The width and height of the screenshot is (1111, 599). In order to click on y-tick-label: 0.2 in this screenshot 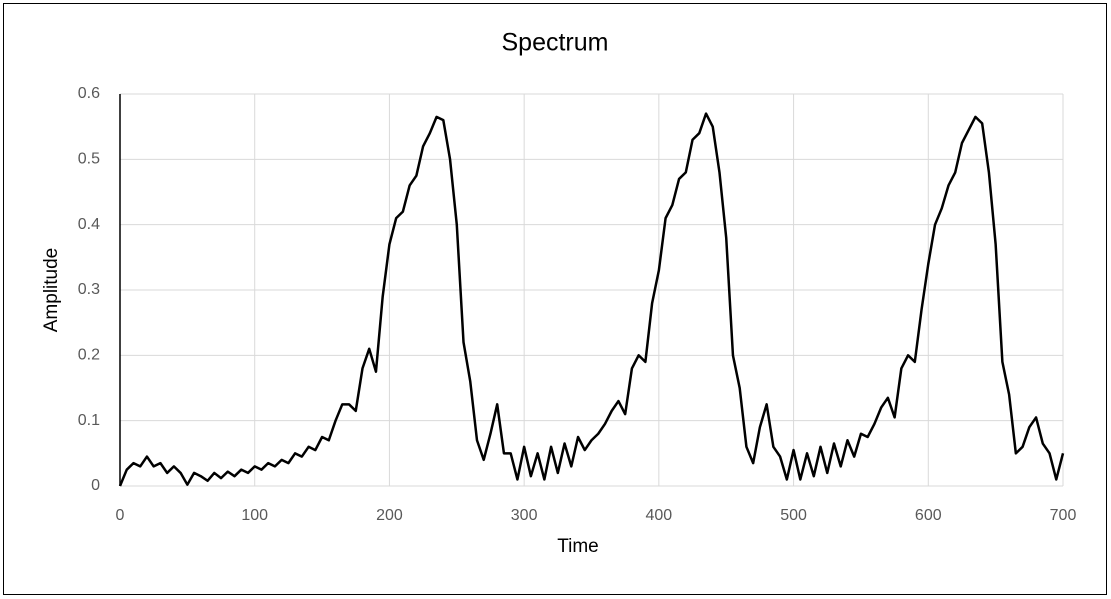, I will do `click(89, 355)`.